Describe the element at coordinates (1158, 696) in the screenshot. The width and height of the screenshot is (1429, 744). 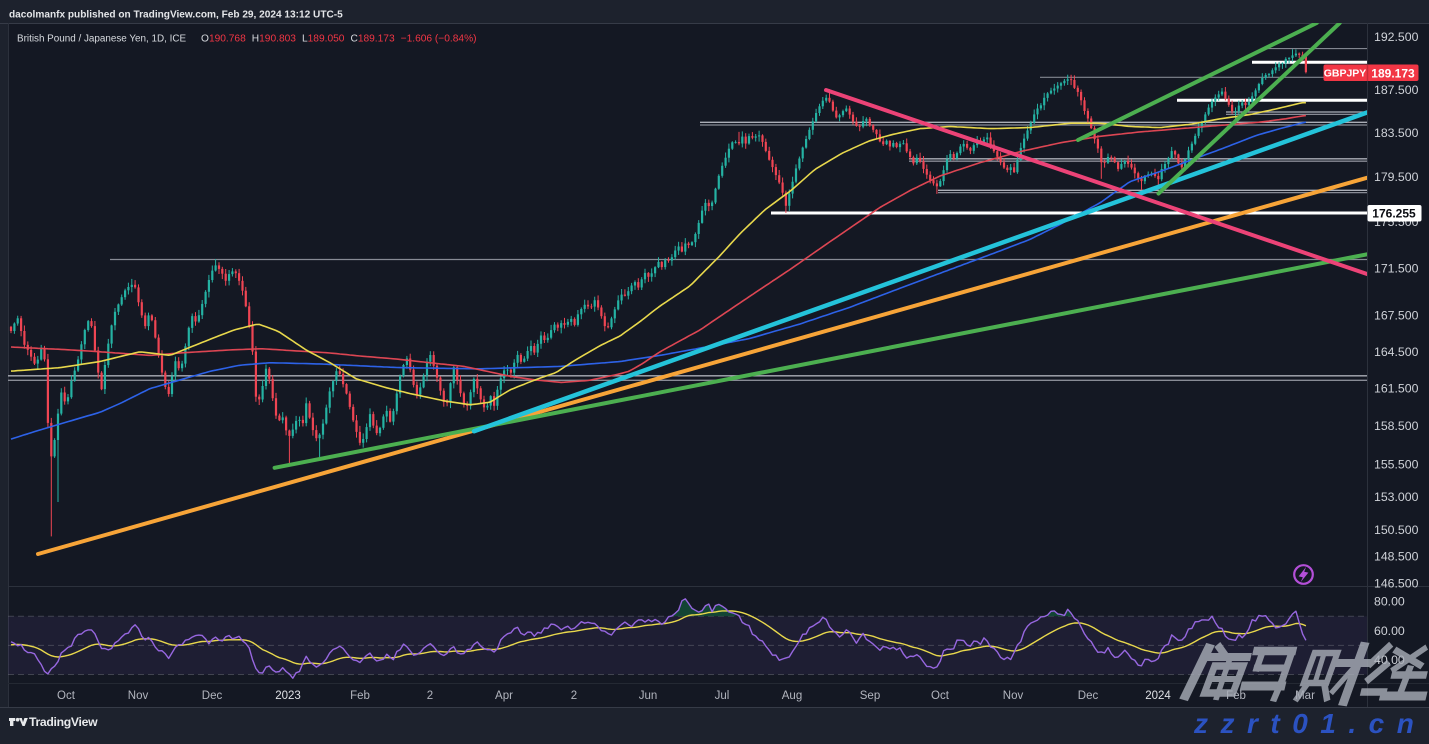
I see `svg-text: 2024` at that location.